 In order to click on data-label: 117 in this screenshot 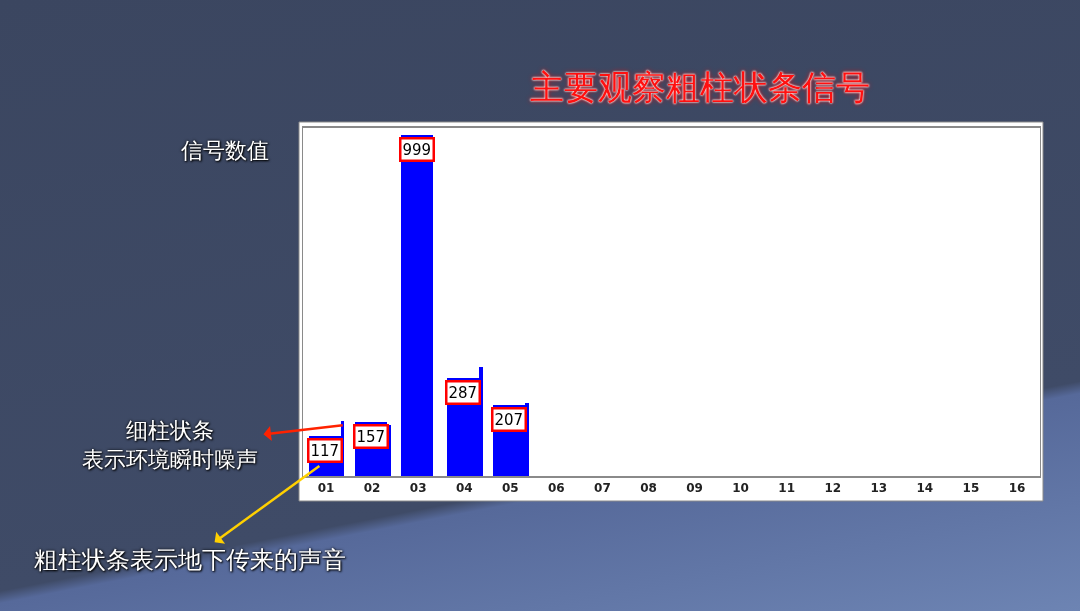, I will do `click(325, 450)`.